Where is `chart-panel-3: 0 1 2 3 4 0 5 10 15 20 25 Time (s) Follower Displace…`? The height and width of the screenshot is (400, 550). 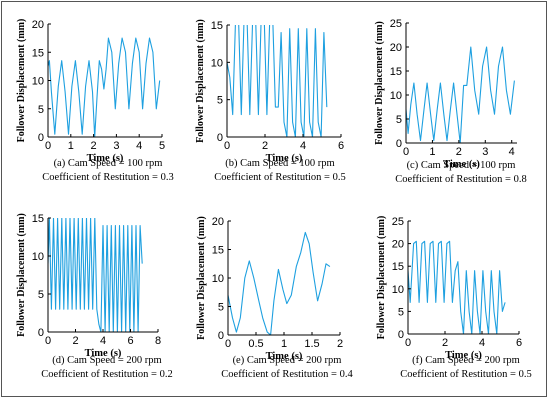
chart-panel-3: 0 1 2 3 4 0 5 10 15 20 25 Time (s) Follower Displace… is located at coordinates (450, 101).